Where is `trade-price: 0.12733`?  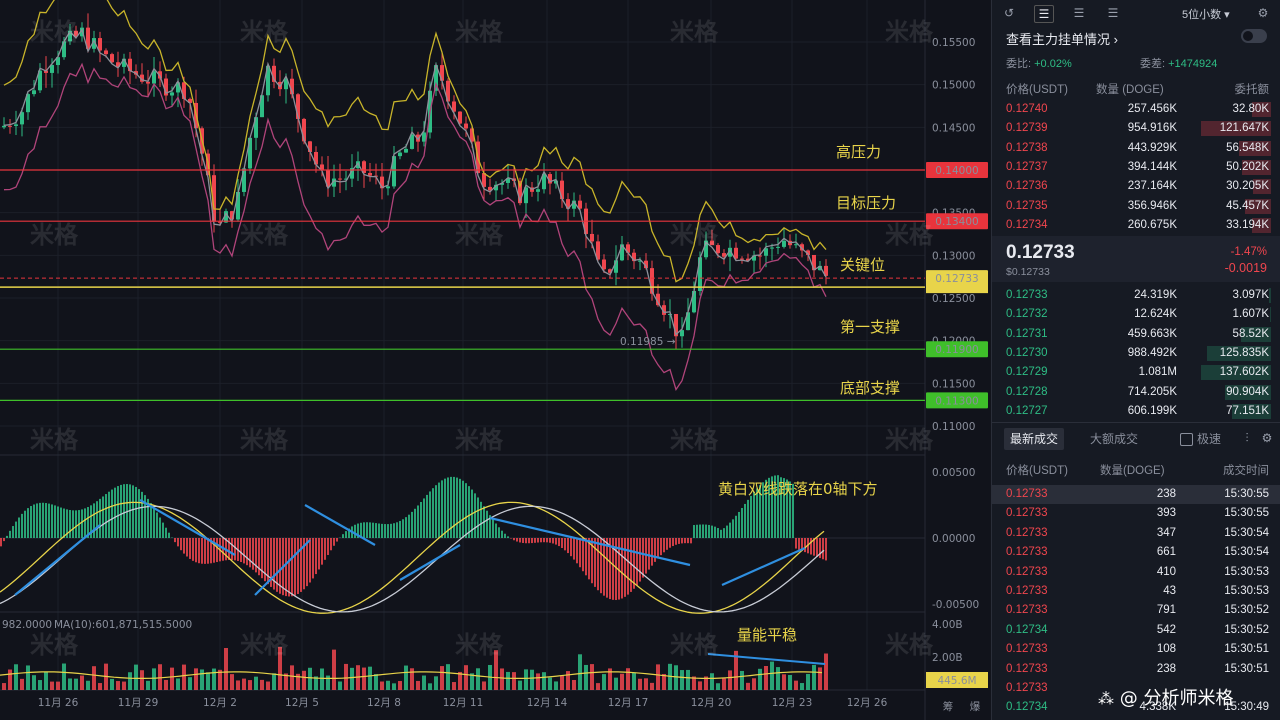 trade-price: 0.12733 is located at coordinates (1027, 571).